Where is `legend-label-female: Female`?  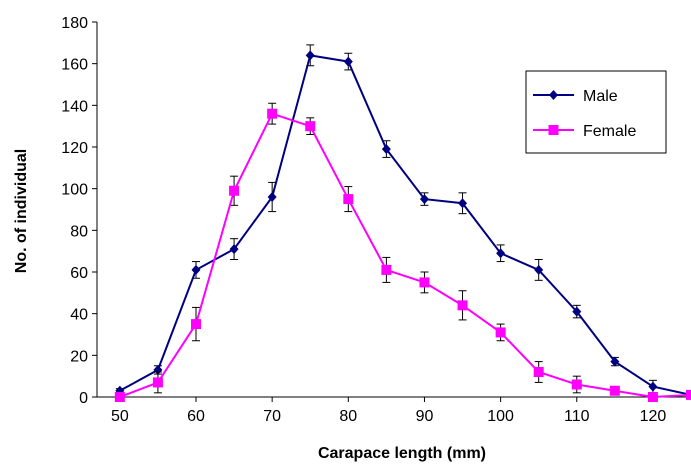
legend-label-female: Female is located at coordinates (609, 131).